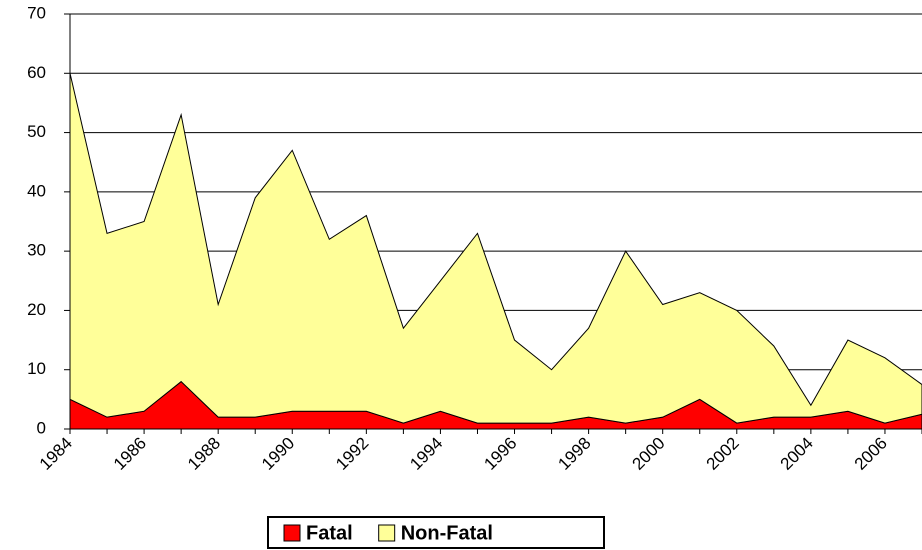  I want to click on y-tick-label: 50, so click(36, 131).